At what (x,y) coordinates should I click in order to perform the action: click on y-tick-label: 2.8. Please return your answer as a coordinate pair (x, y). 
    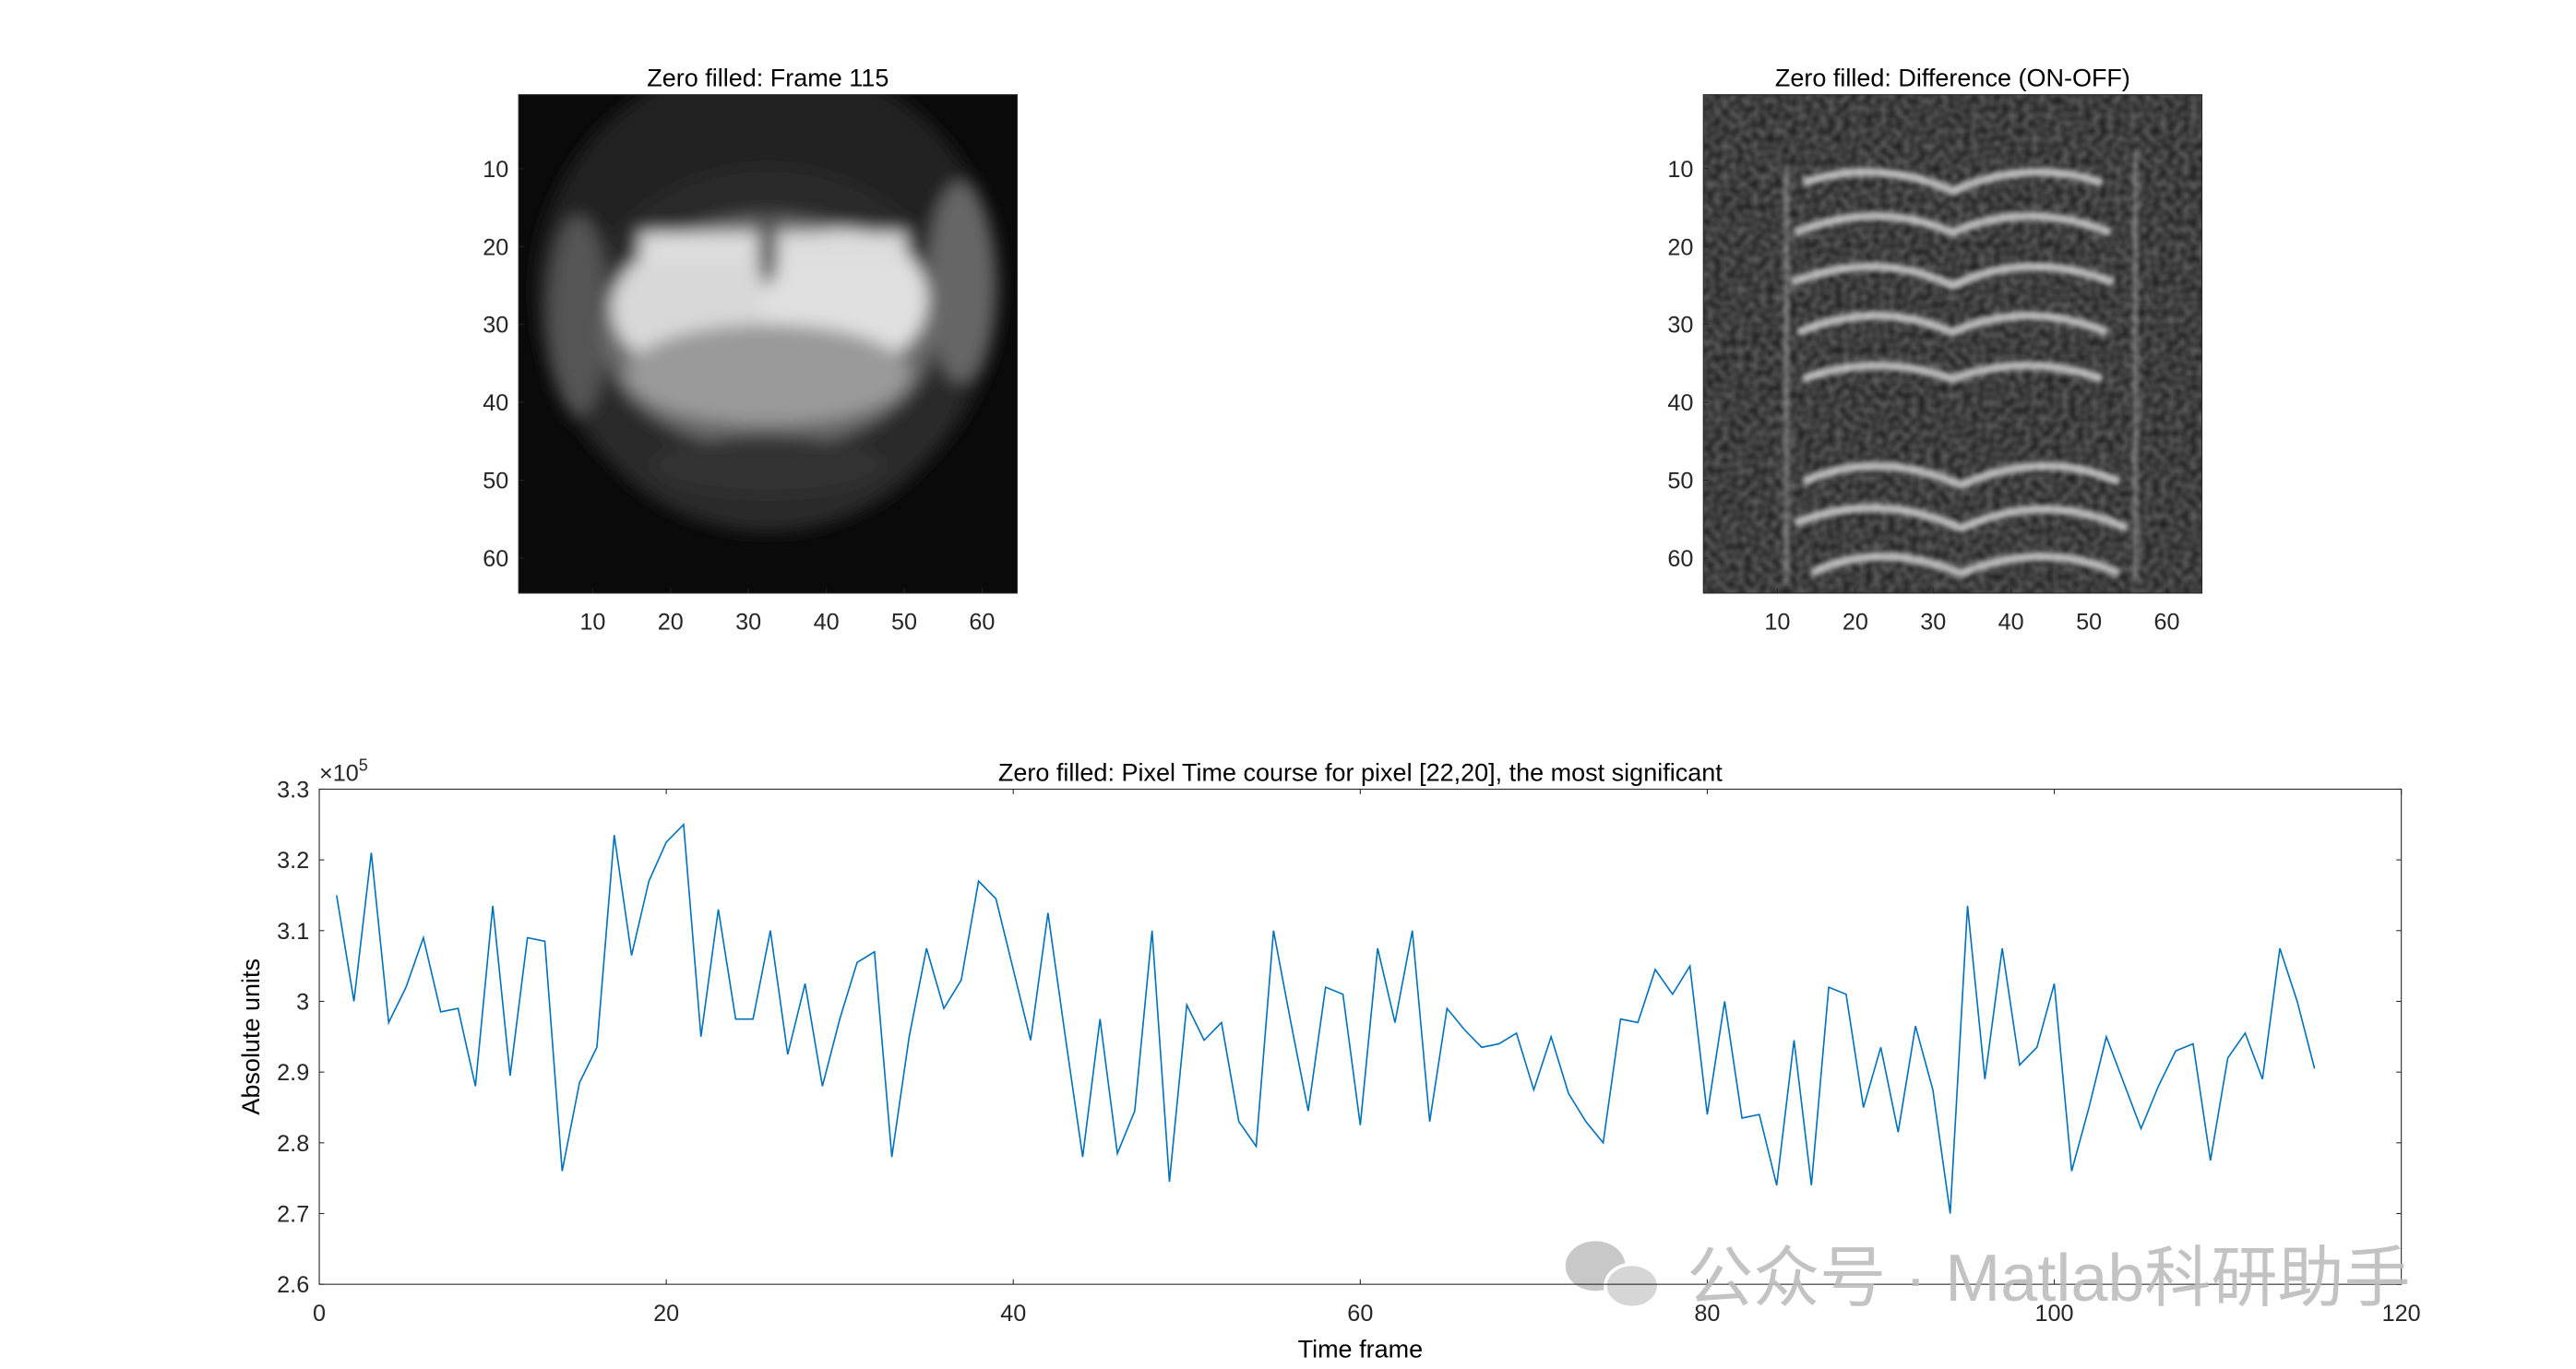
    Looking at the image, I should click on (293, 1144).